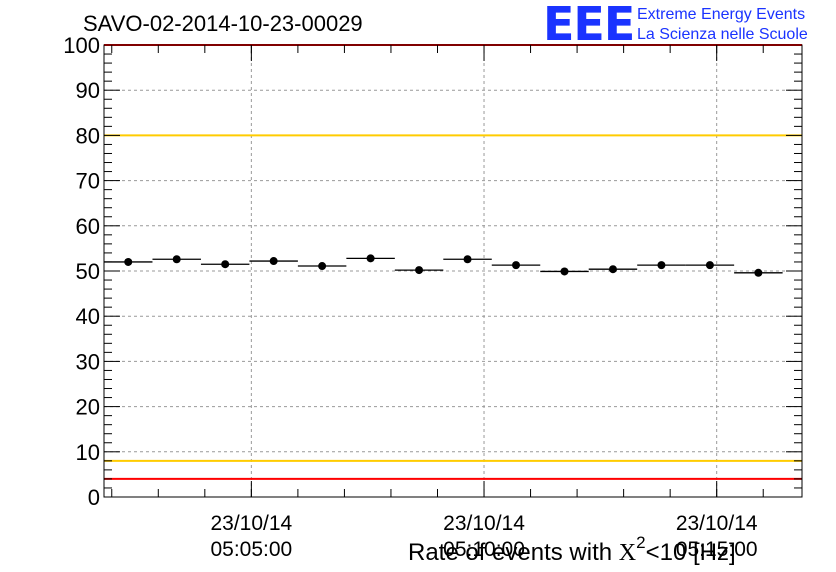 This screenshot has height=572, width=836. Describe the element at coordinates (88, 407) in the screenshot. I see `y-tick-label: 20` at that location.